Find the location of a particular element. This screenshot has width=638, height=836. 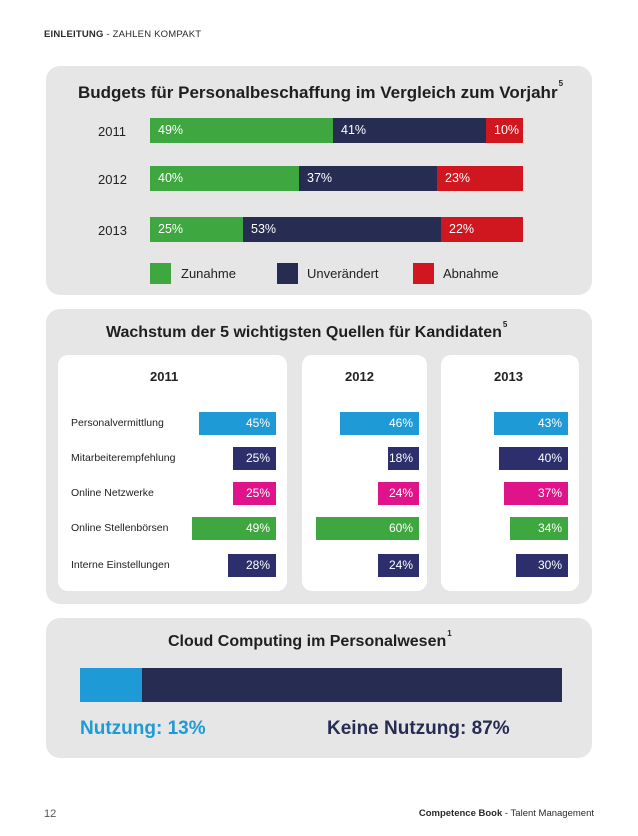

budget-bar-zunahme: 49% is located at coordinates (241, 130).